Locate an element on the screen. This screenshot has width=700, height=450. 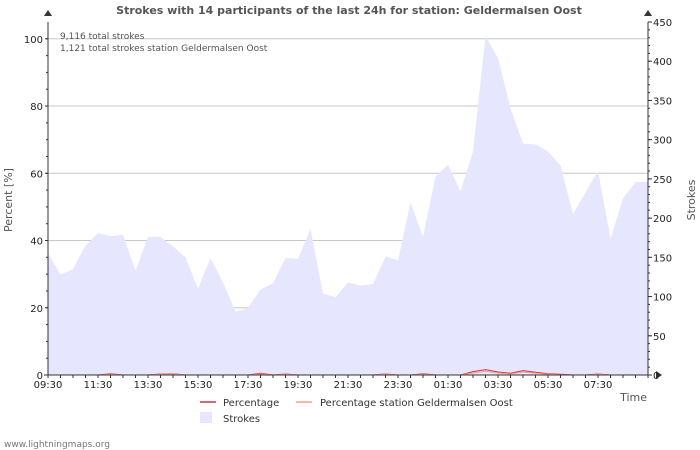
legend-swatch-strokes is located at coordinates (206, 417).